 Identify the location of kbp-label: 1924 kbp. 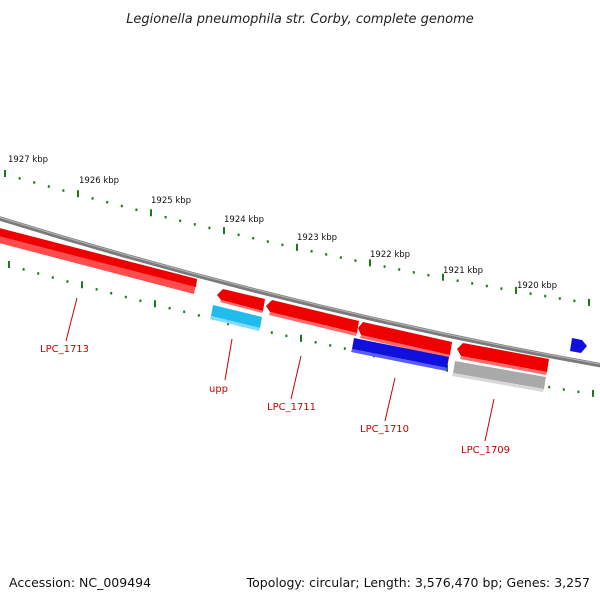
(244, 220).